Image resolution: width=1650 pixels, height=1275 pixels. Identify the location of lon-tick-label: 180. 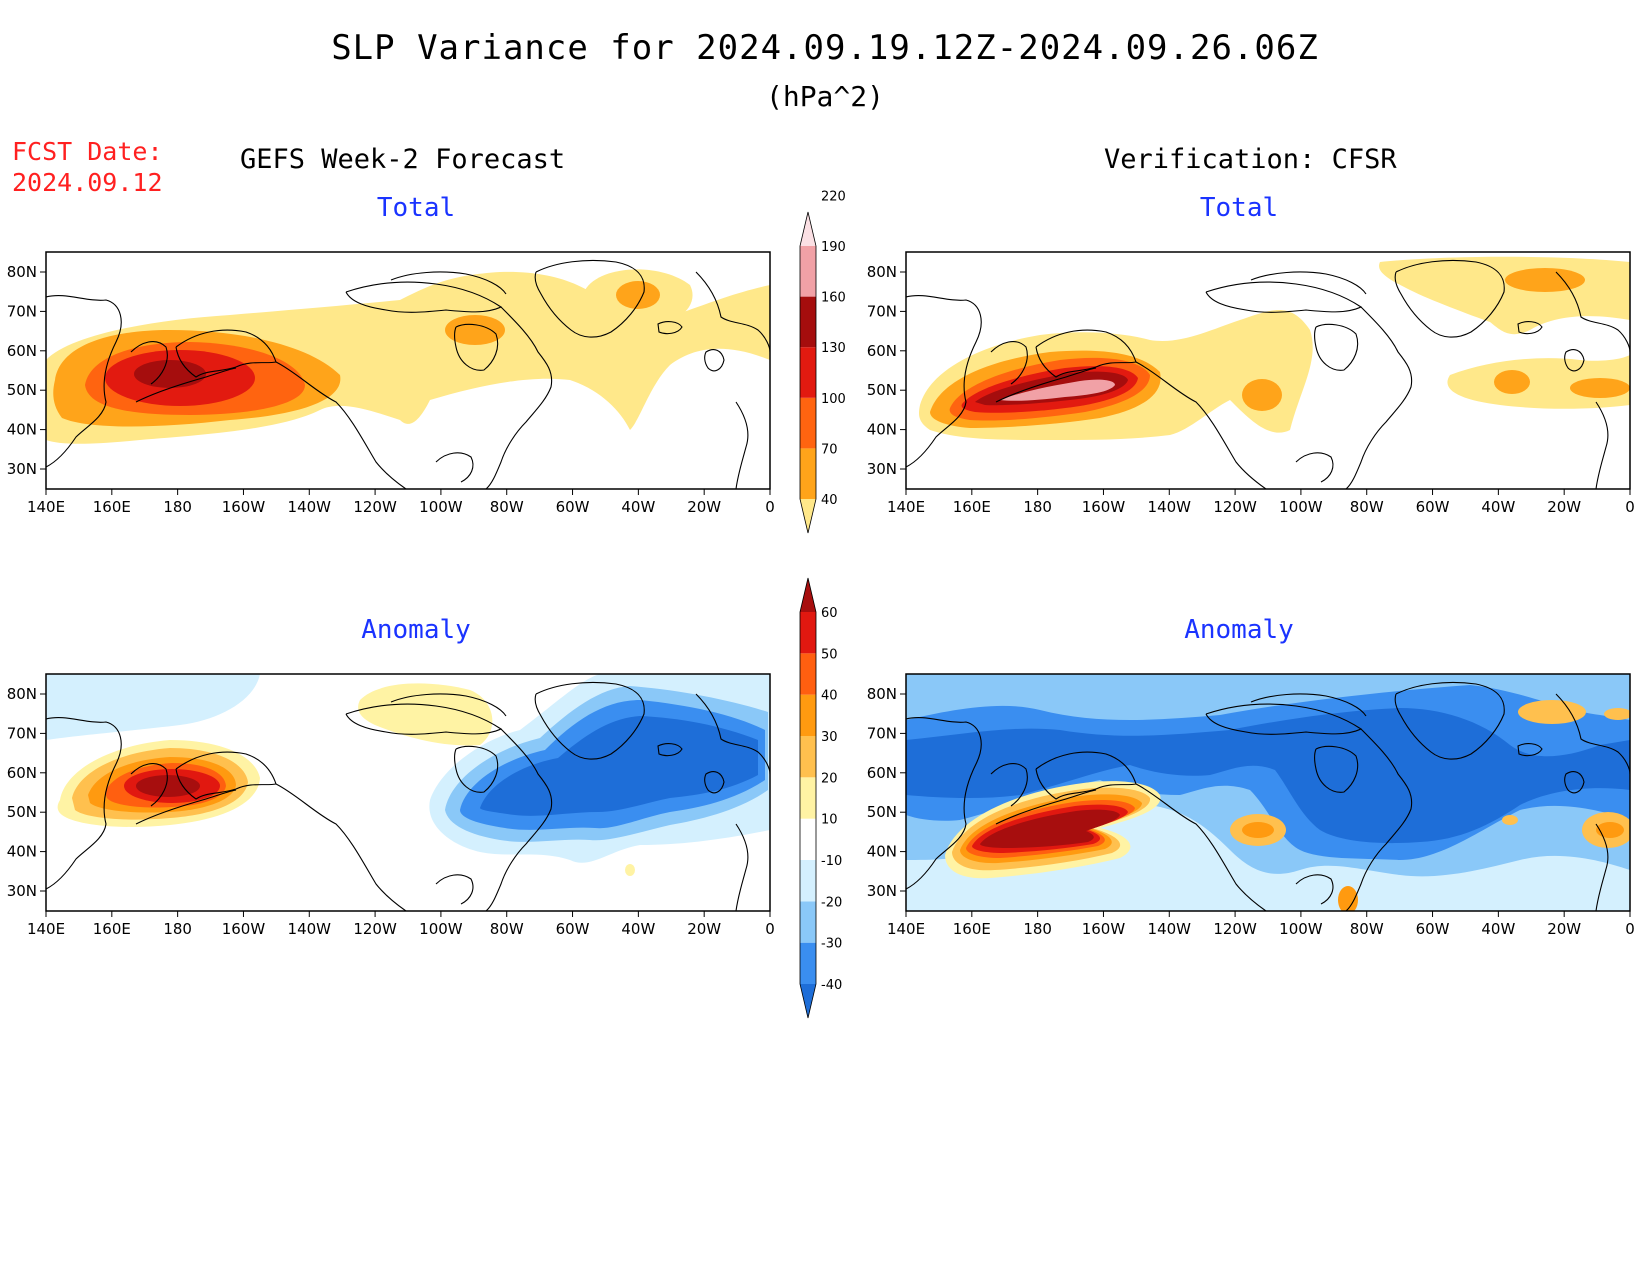
(1037, 929).